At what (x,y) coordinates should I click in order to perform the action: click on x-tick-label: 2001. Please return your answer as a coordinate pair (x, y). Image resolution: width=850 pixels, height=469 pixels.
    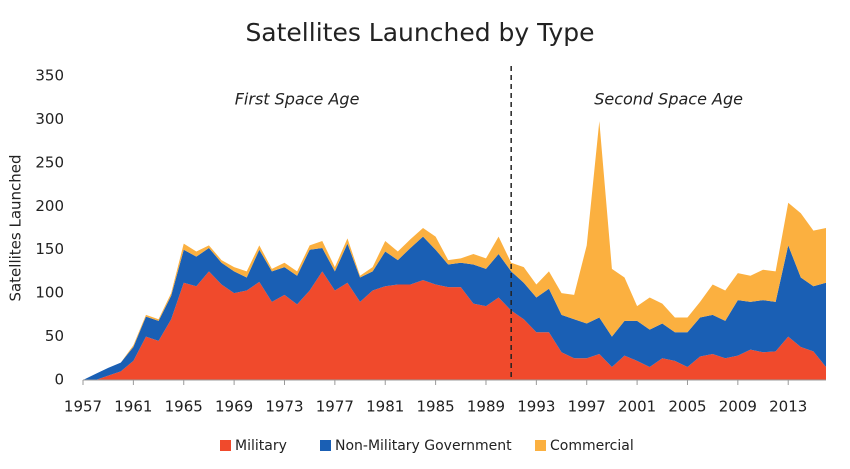
    Looking at the image, I should click on (637, 407).